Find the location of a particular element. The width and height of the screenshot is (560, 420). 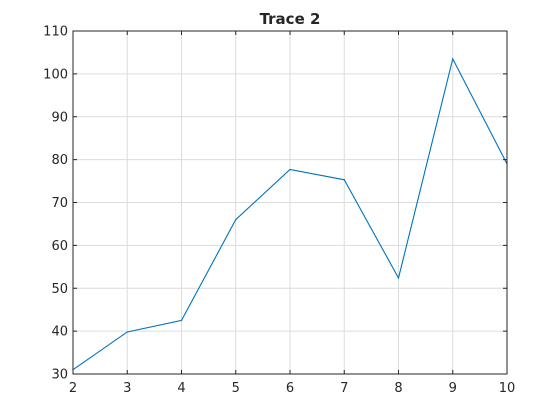

x-tick-label: 3 is located at coordinates (127, 388).